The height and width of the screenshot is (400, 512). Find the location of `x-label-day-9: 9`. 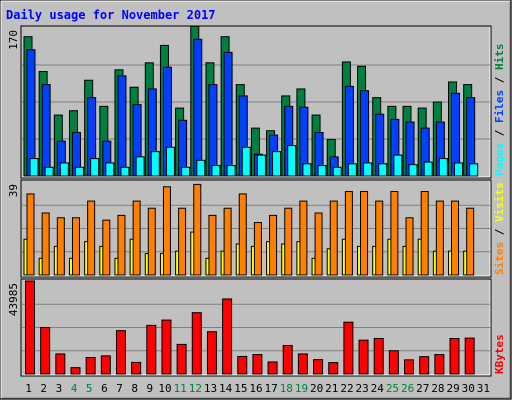

x-label-day-9: 9 is located at coordinates (150, 388).